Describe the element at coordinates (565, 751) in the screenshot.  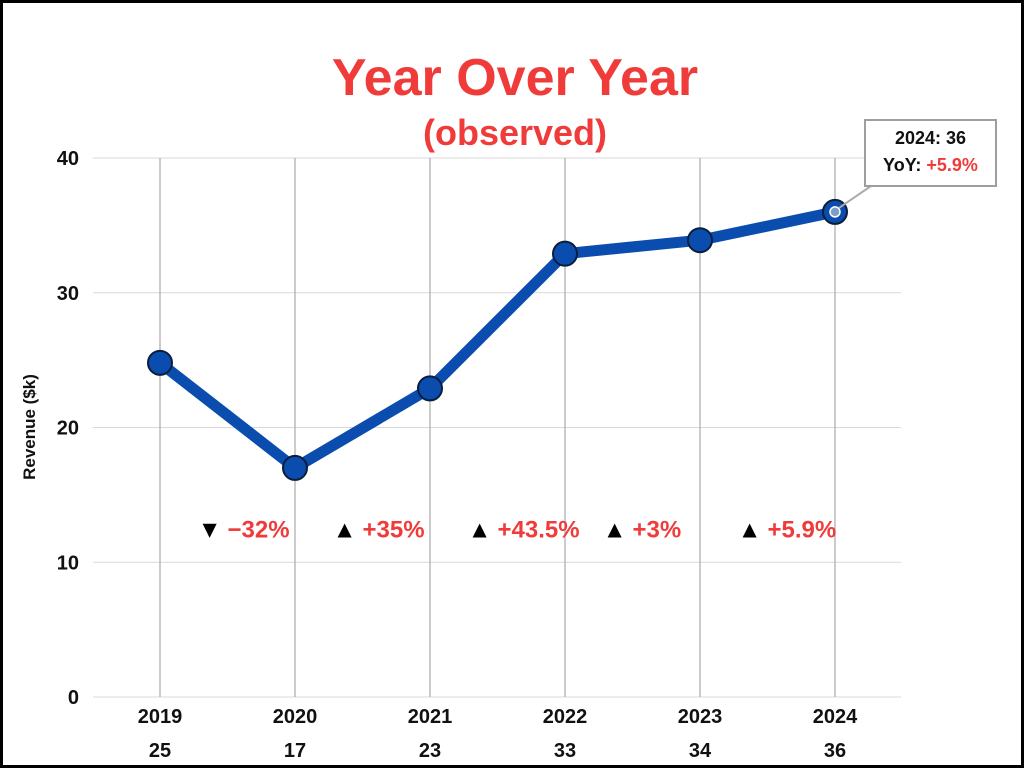
I see `value-label: 33` at that location.